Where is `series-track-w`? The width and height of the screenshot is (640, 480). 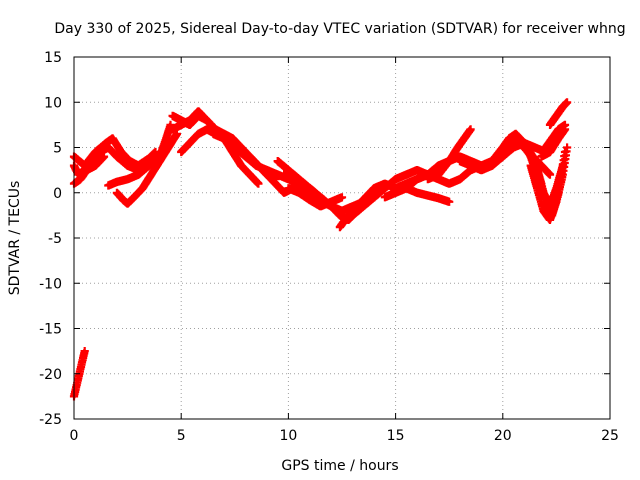 series-track-w is located at coordinates (555, 136).